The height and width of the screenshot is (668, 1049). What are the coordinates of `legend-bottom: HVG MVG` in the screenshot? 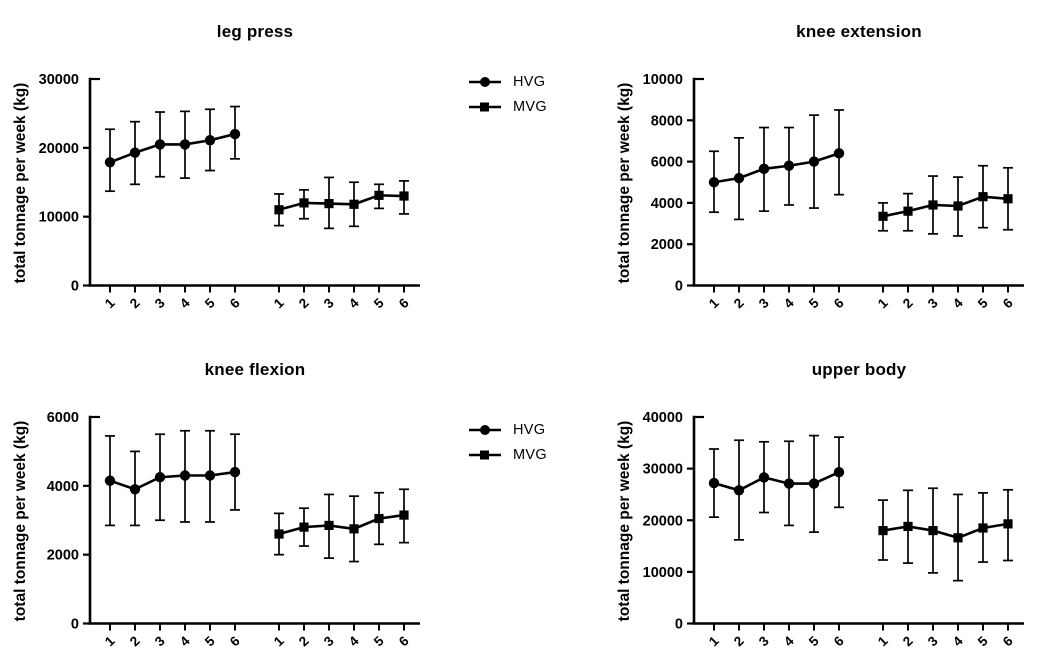 It's located at (507, 442).